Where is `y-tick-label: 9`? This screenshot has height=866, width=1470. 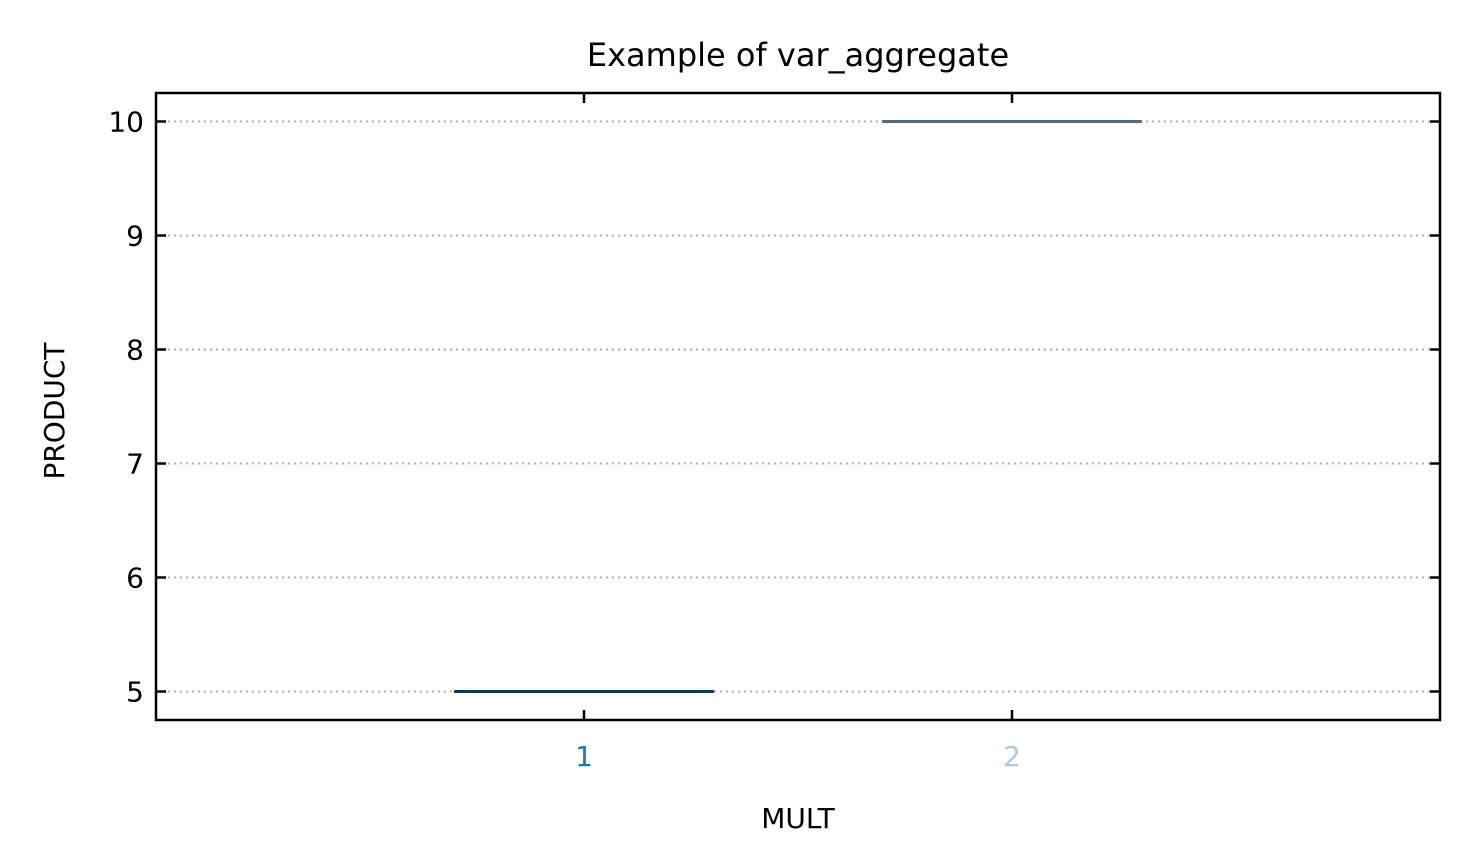 y-tick-label: 9 is located at coordinates (135, 236).